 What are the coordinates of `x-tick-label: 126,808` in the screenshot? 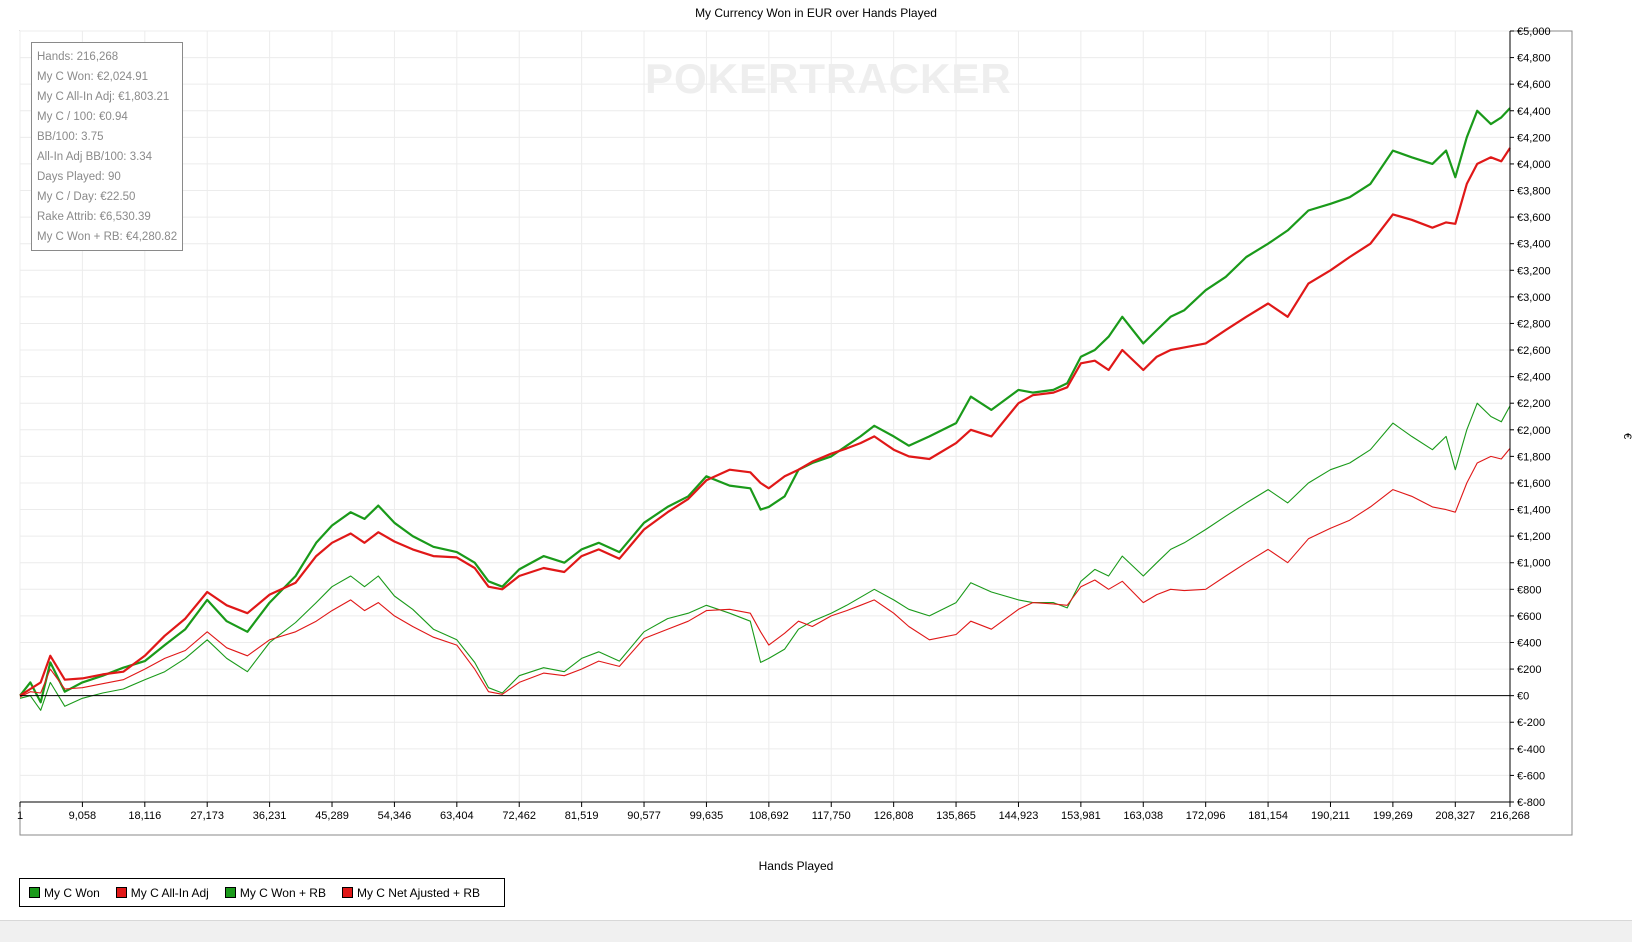 It's located at (894, 816).